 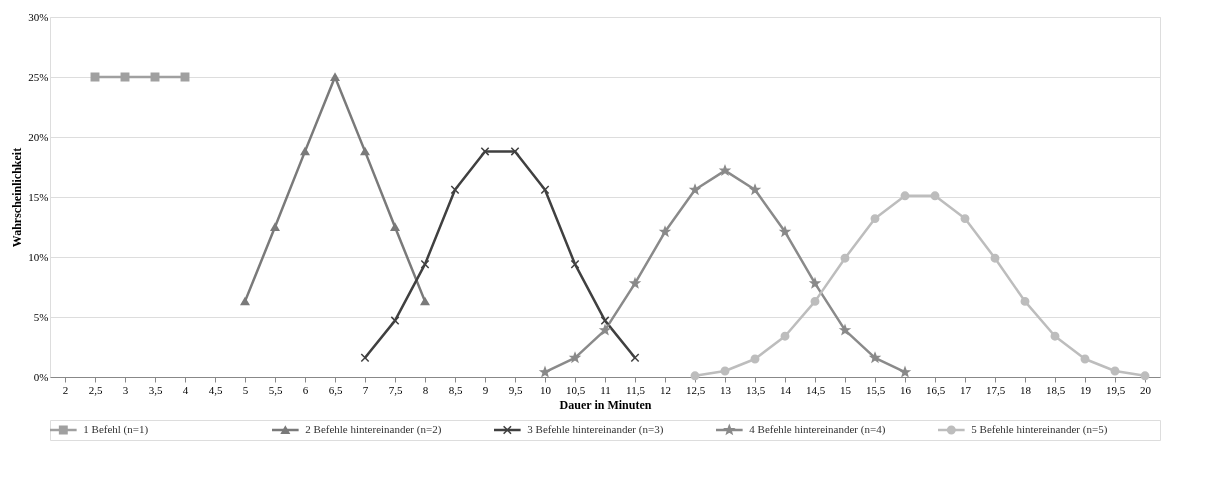 I want to click on x-tick-label: 6, so click(x=305, y=389).